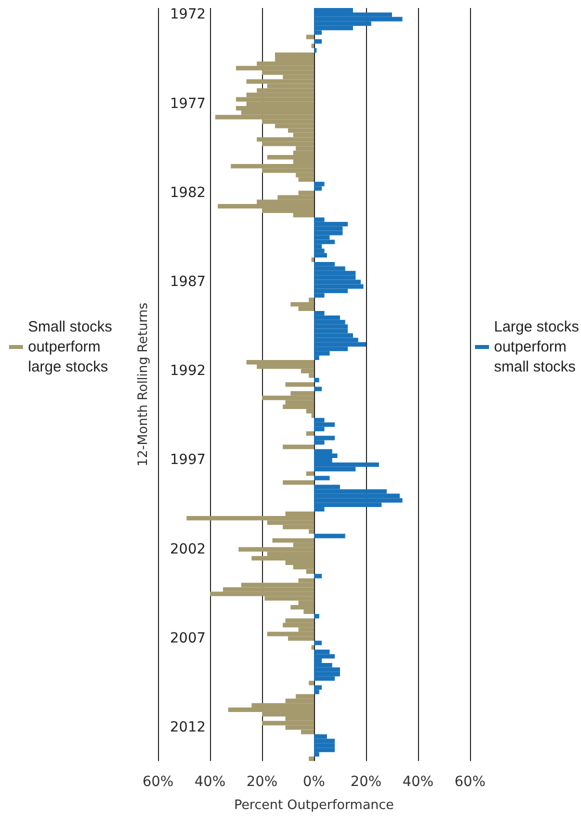  I want to click on y-tick-label: 1992, so click(188, 371).